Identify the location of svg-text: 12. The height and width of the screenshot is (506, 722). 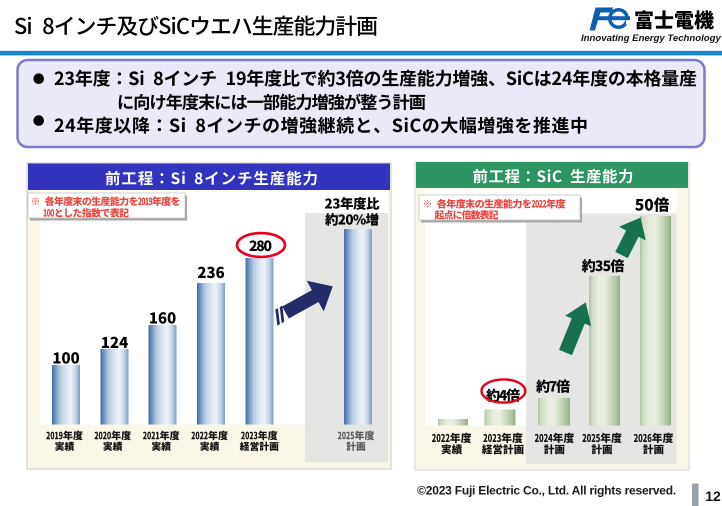
(713, 496).